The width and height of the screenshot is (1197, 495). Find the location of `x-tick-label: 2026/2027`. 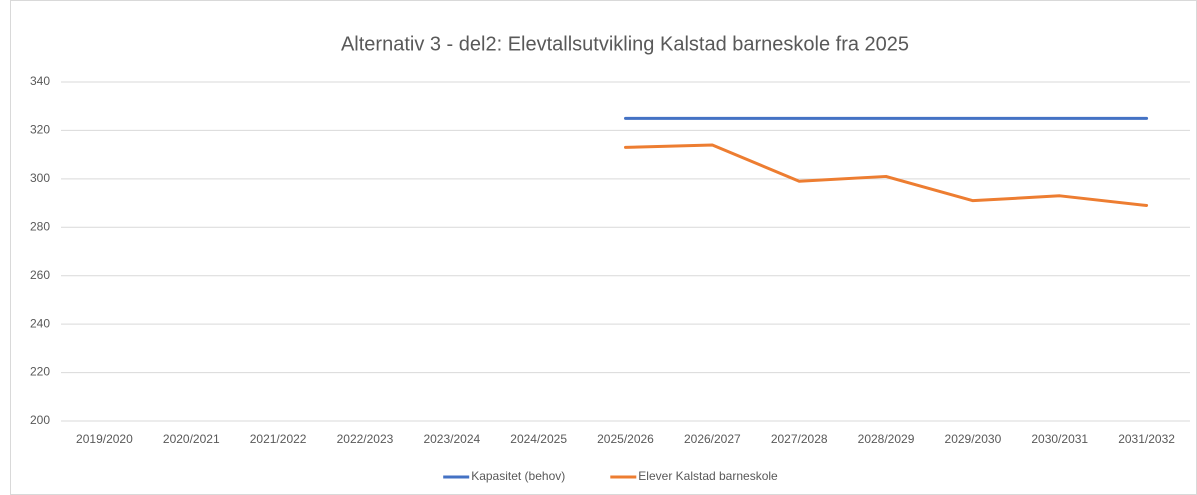

x-tick-label: 2026/2027 is located at coordinates (712, 439).